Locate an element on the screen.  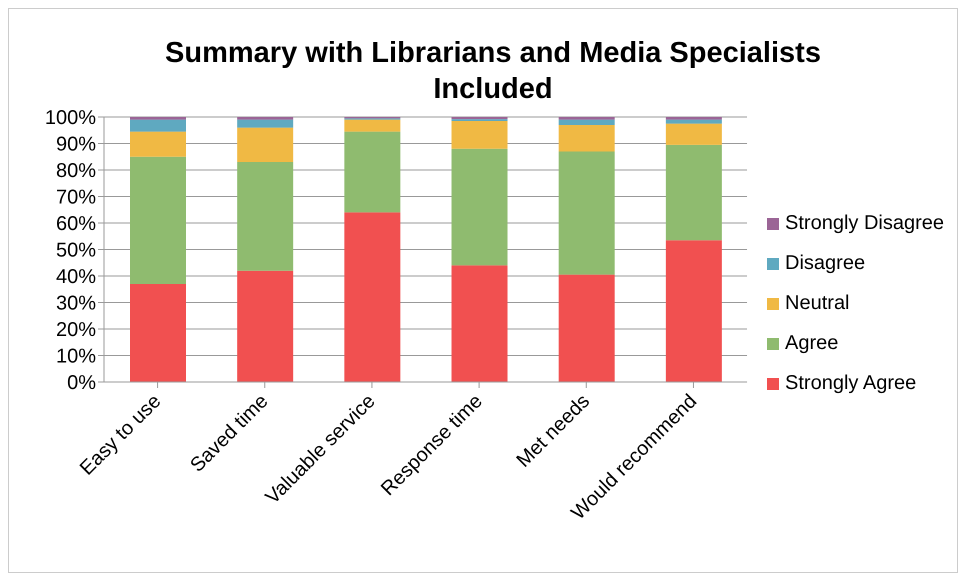
legend-label: Agree is located at coordinates (811, 343).